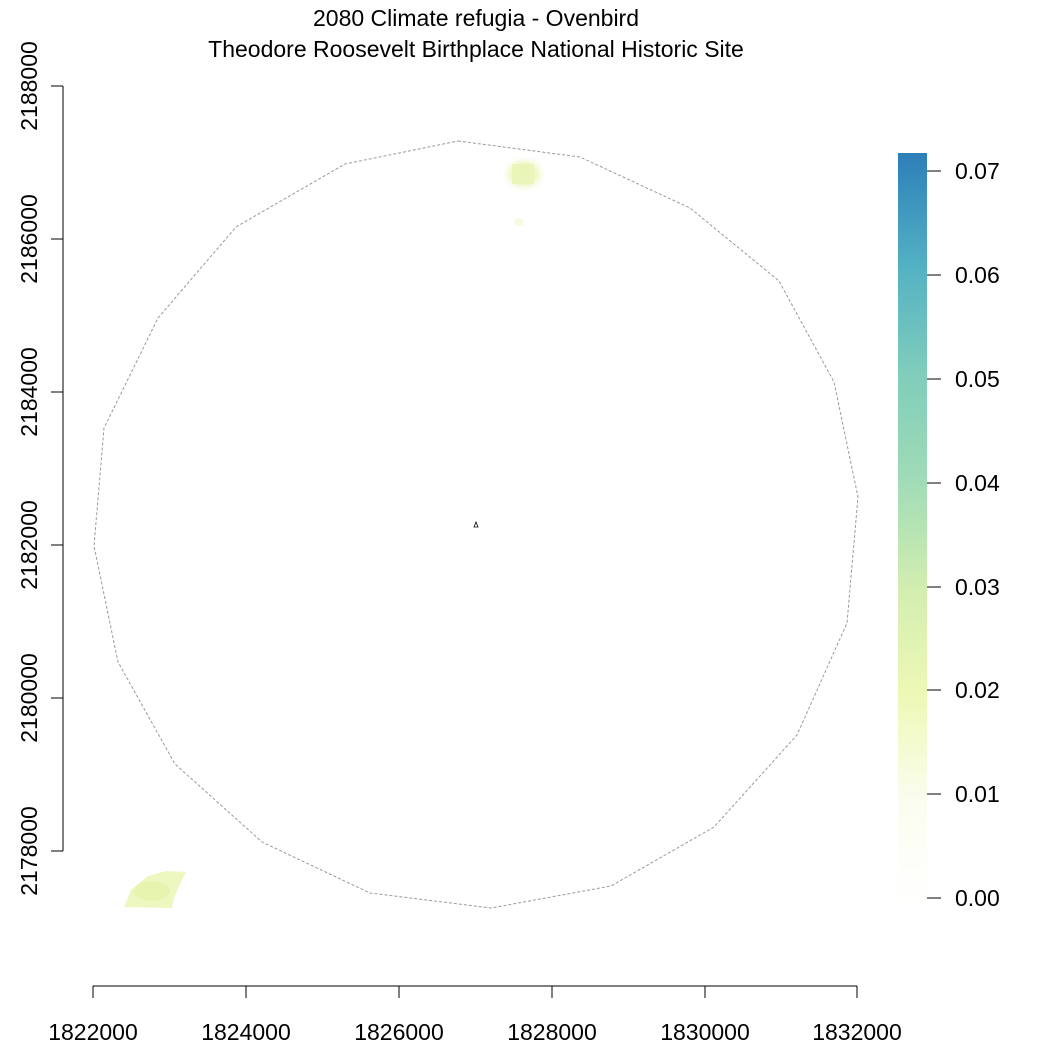 The height and width of the screenshot is (1050, 1050). Describe the element at coordinates (977, 483) in the screenshot. I see `legend-tick-label: 0.04` at that location.